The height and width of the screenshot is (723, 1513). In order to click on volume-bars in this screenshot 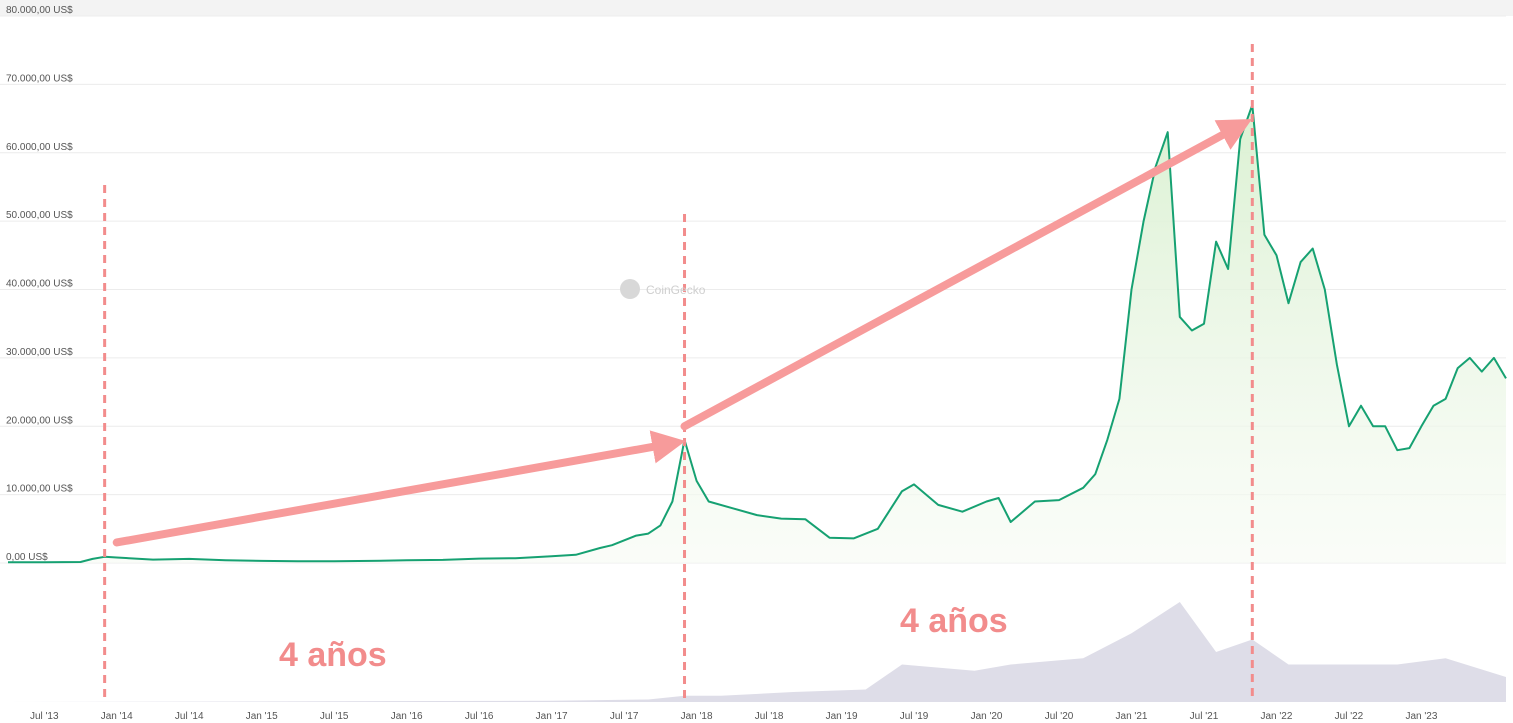, I will do `click(757, 652)`.